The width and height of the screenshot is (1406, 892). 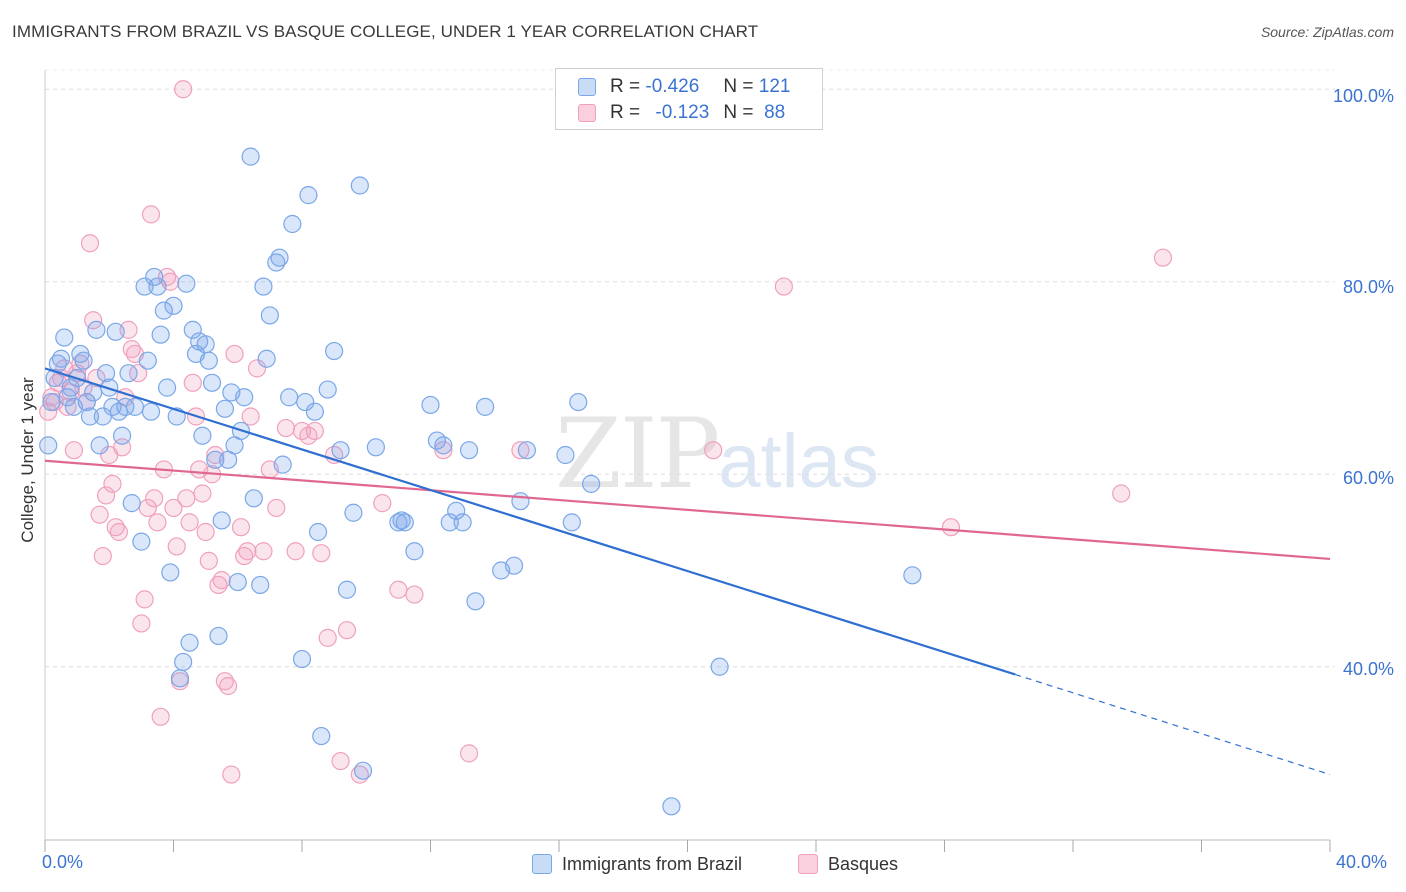 What do you see at coordinates (1368, 287) in the screenshot?
I see `y-tick-80: 80.0%` at bounding box center [1368, 287].